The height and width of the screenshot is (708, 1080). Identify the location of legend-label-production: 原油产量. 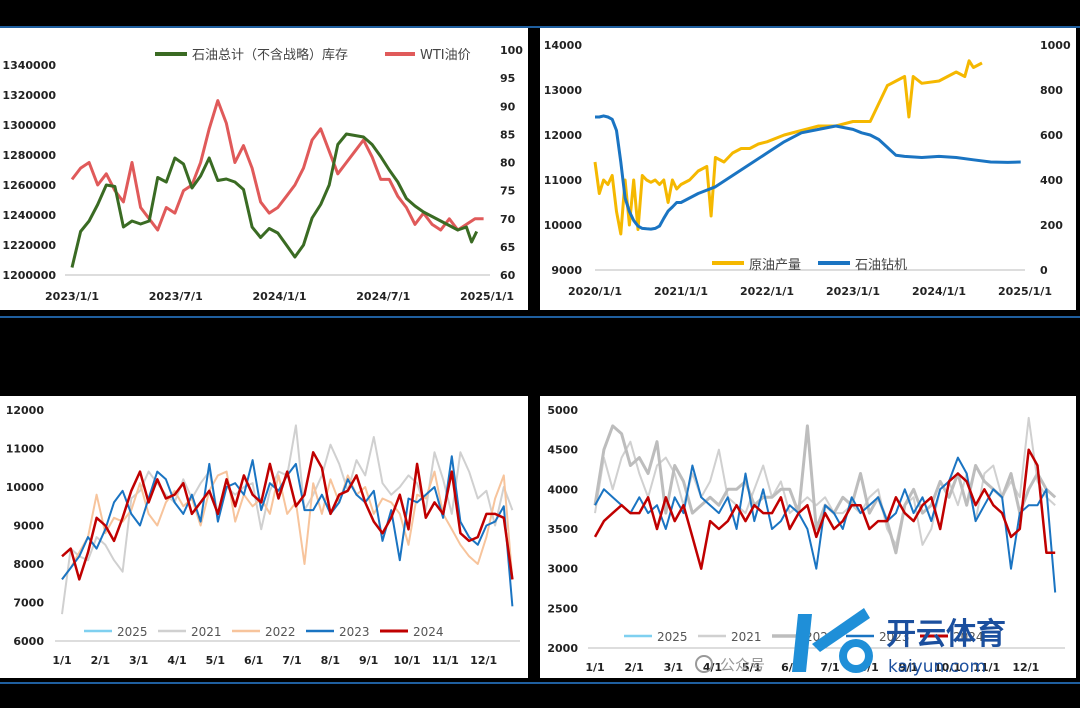
(775, 265).